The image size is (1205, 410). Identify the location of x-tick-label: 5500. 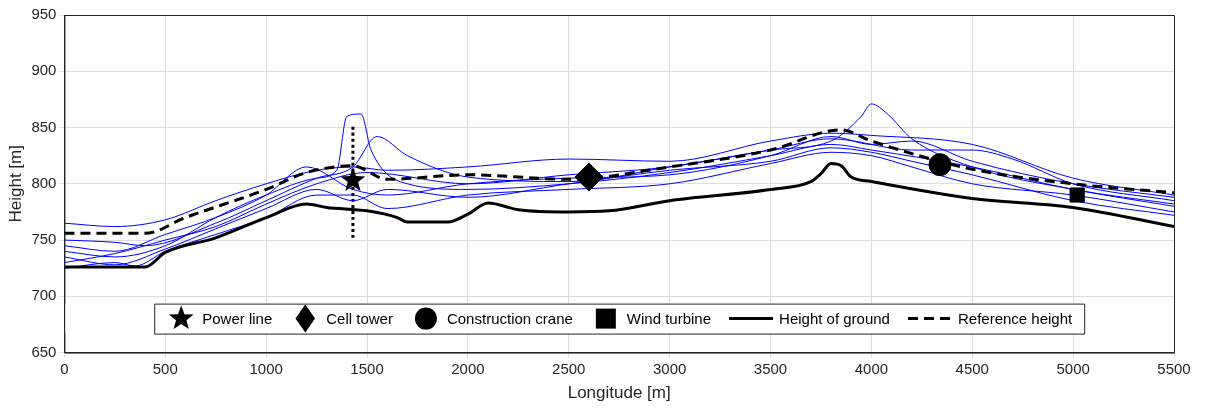
(1174, 368).